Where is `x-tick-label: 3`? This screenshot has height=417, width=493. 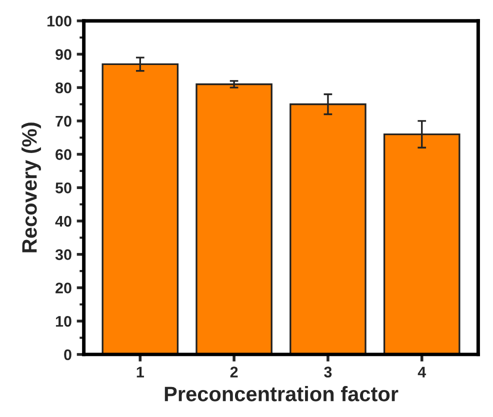
x-tick-label: 3 is located at coordinates (328, 372).